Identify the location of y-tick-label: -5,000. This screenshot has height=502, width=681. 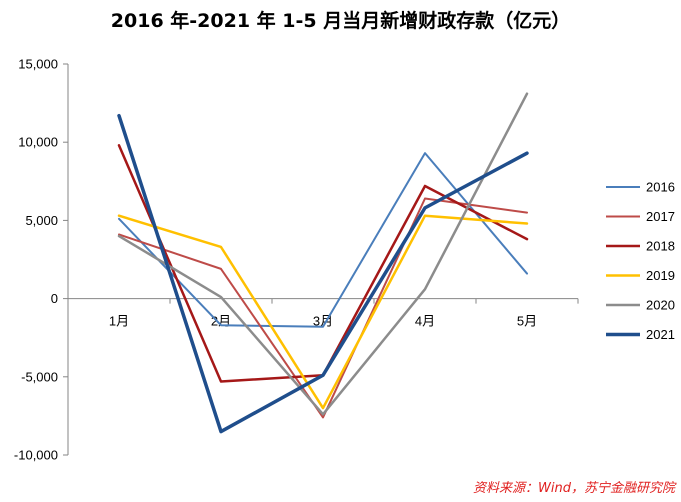
(39, 376).